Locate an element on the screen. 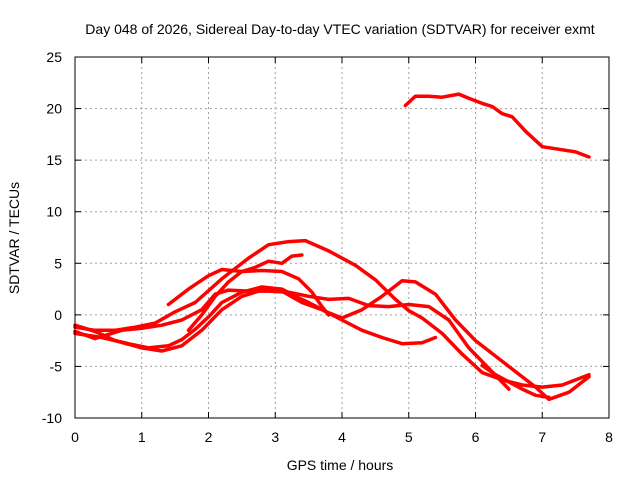 This screenshot has width=640, height=480. y-tick-label: 15 is located at coordinates (54, 160).